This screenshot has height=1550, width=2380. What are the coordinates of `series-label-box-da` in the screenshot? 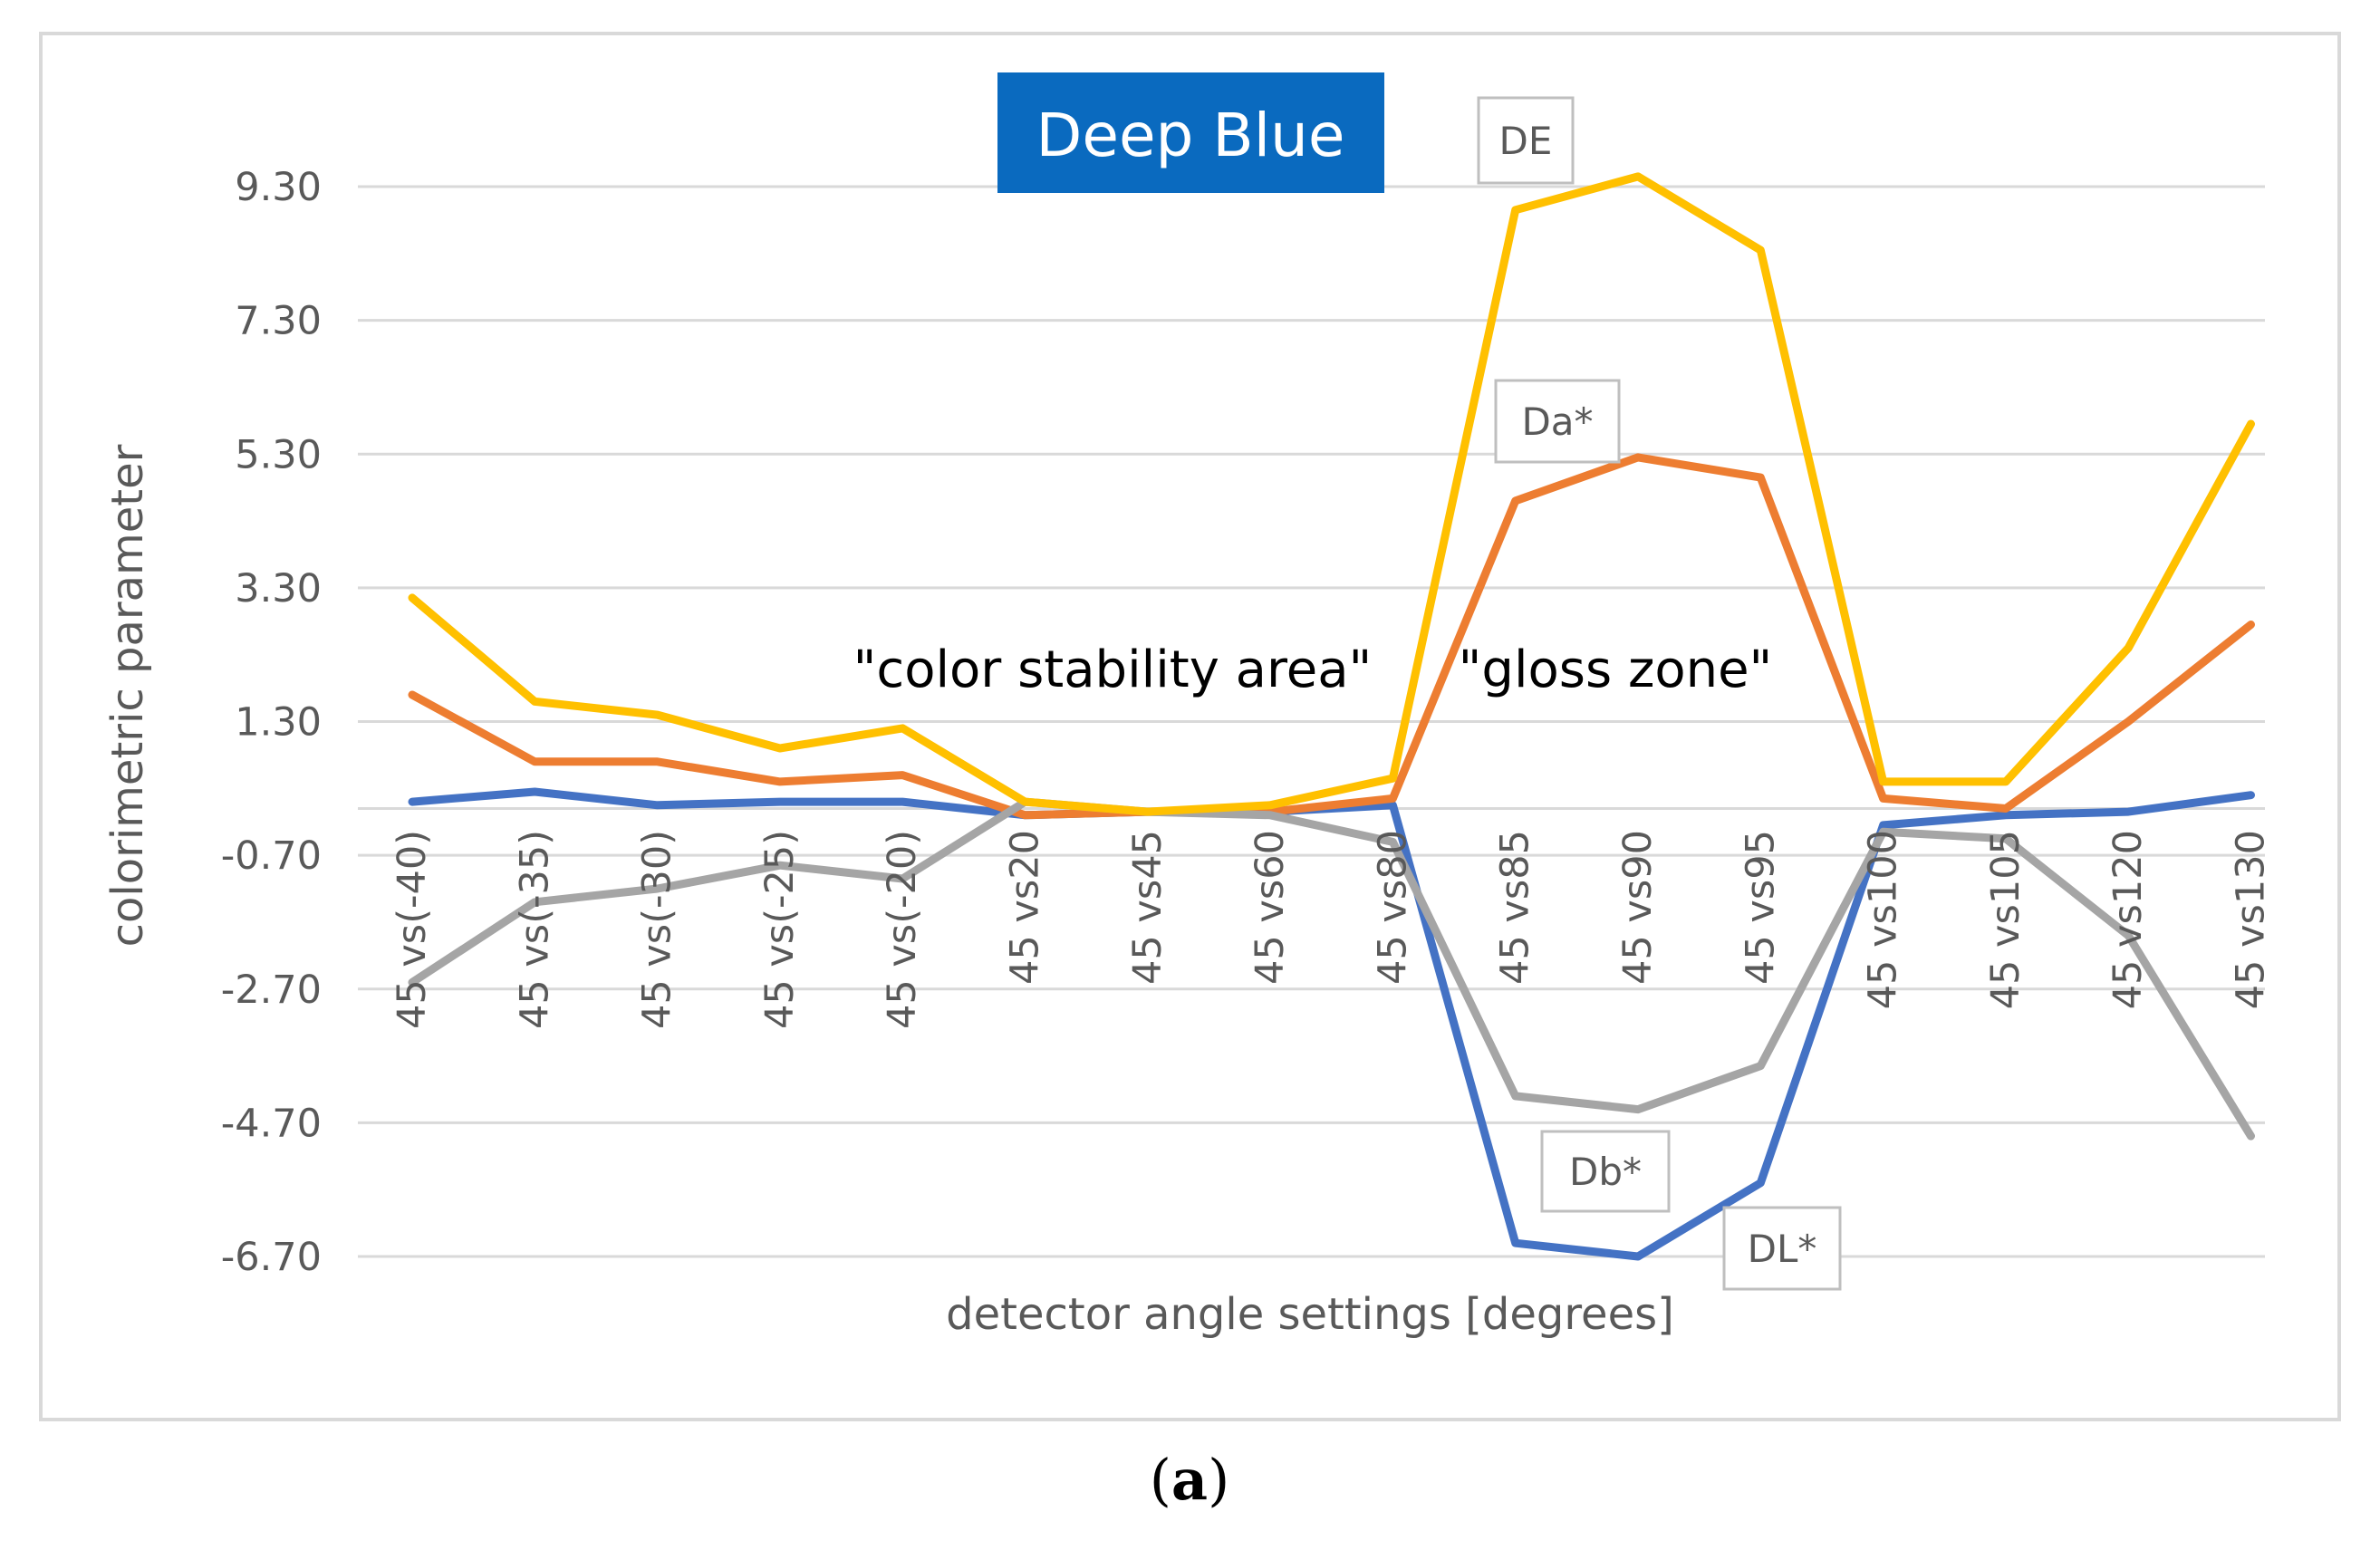 It's located at (1558, 421).